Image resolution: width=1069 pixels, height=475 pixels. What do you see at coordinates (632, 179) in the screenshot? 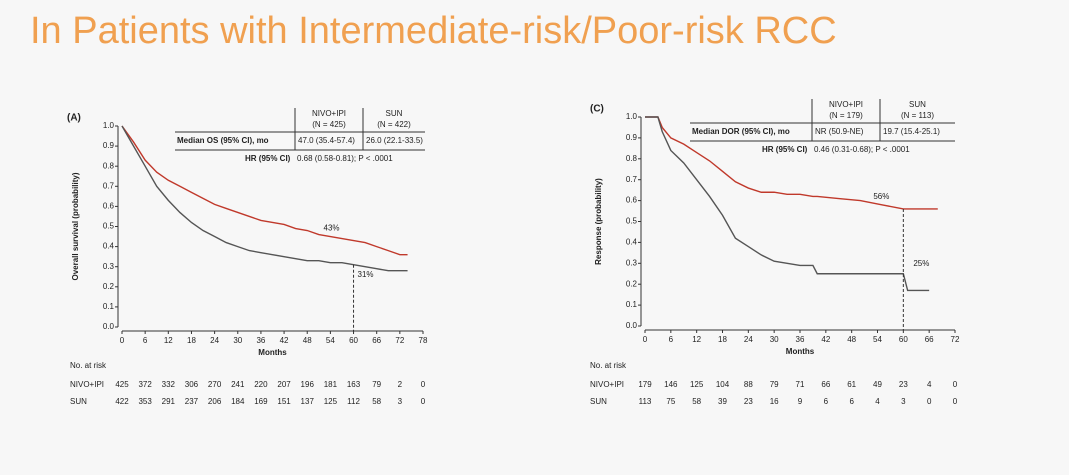
I see `y-tick-label: 0.7` at bounding box center [632, 179].